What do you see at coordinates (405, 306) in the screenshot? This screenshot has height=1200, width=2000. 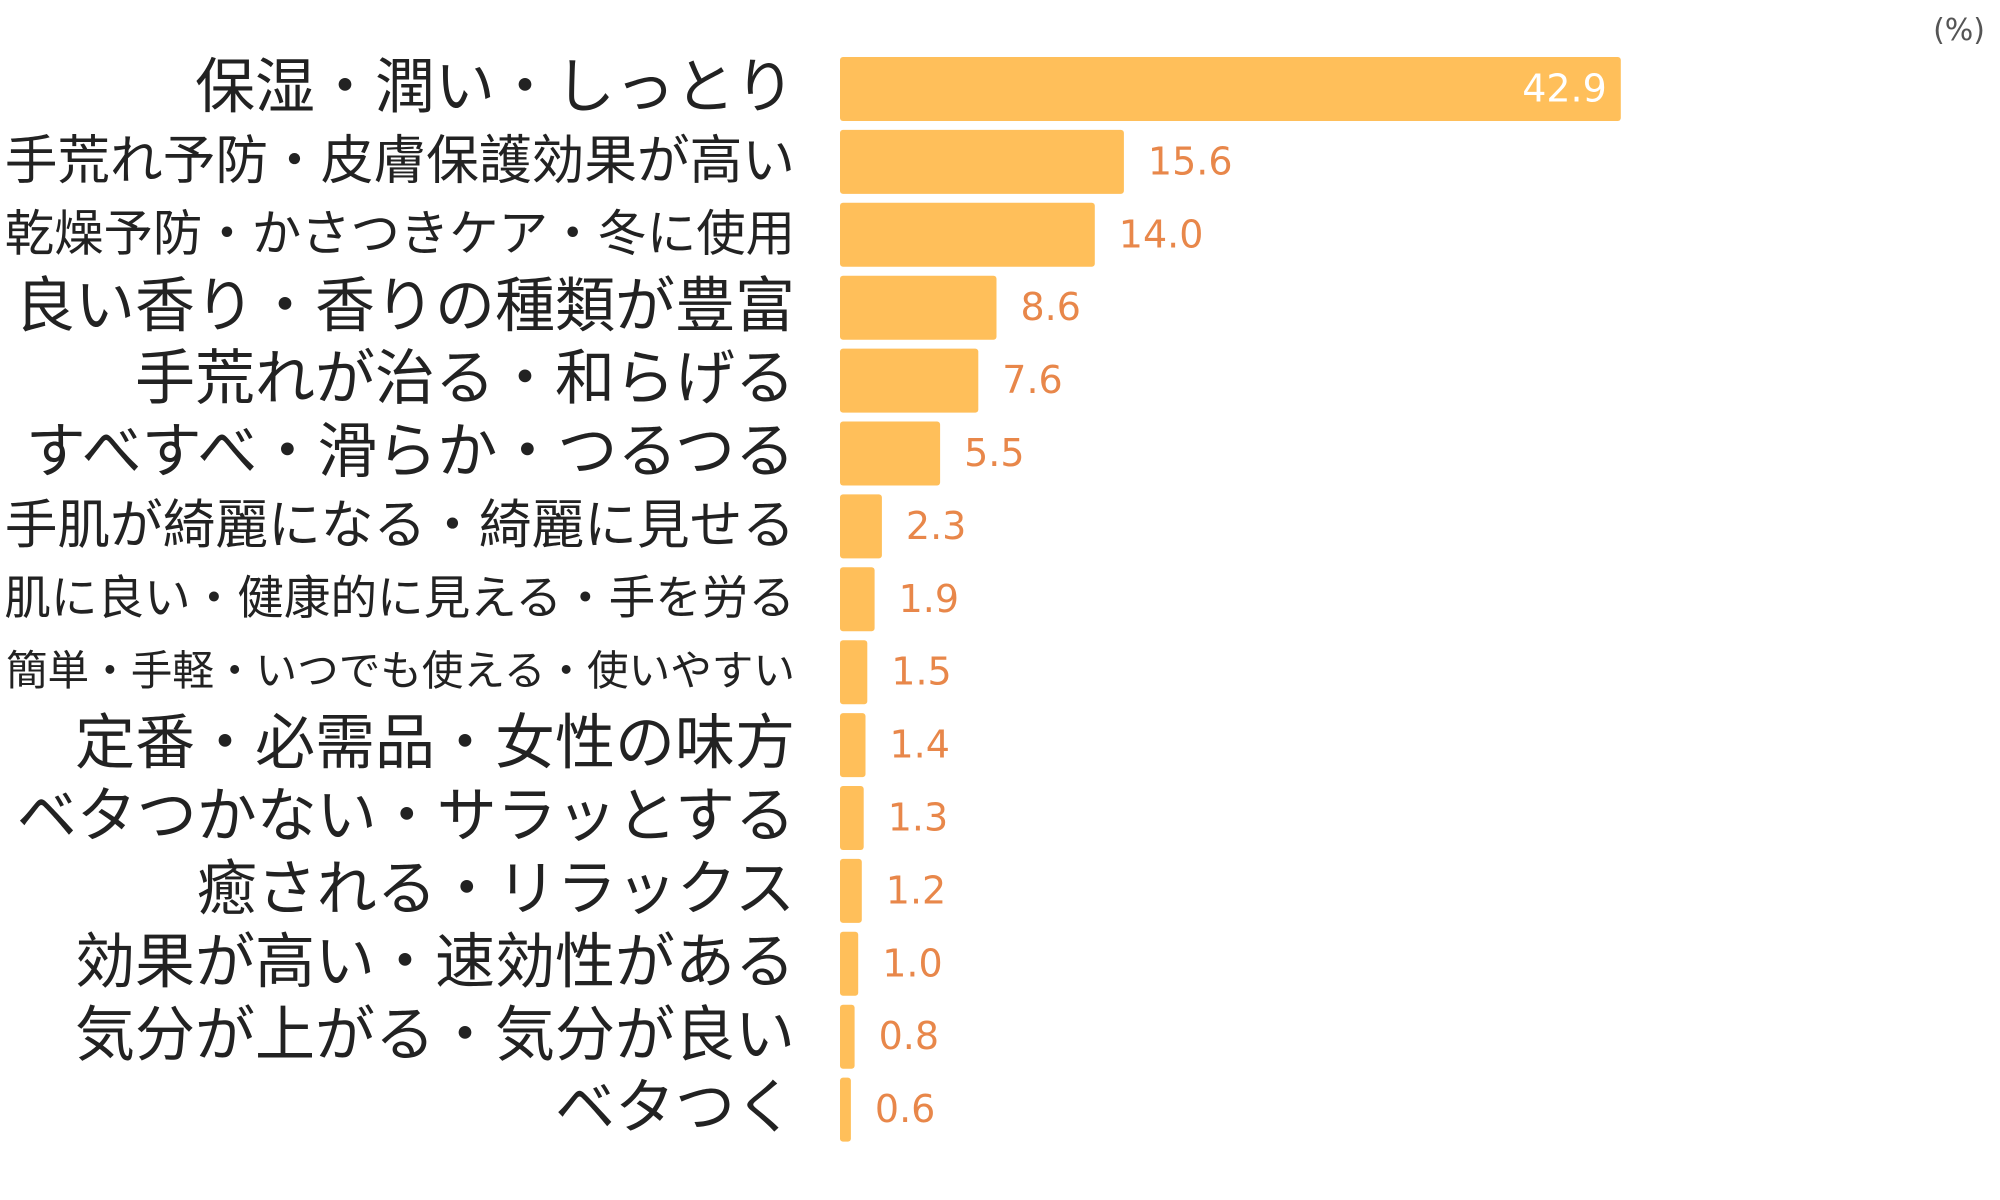 I see `category-label-4: 良い香り・香りの種類が豊富` at bounding box center [405, 306].